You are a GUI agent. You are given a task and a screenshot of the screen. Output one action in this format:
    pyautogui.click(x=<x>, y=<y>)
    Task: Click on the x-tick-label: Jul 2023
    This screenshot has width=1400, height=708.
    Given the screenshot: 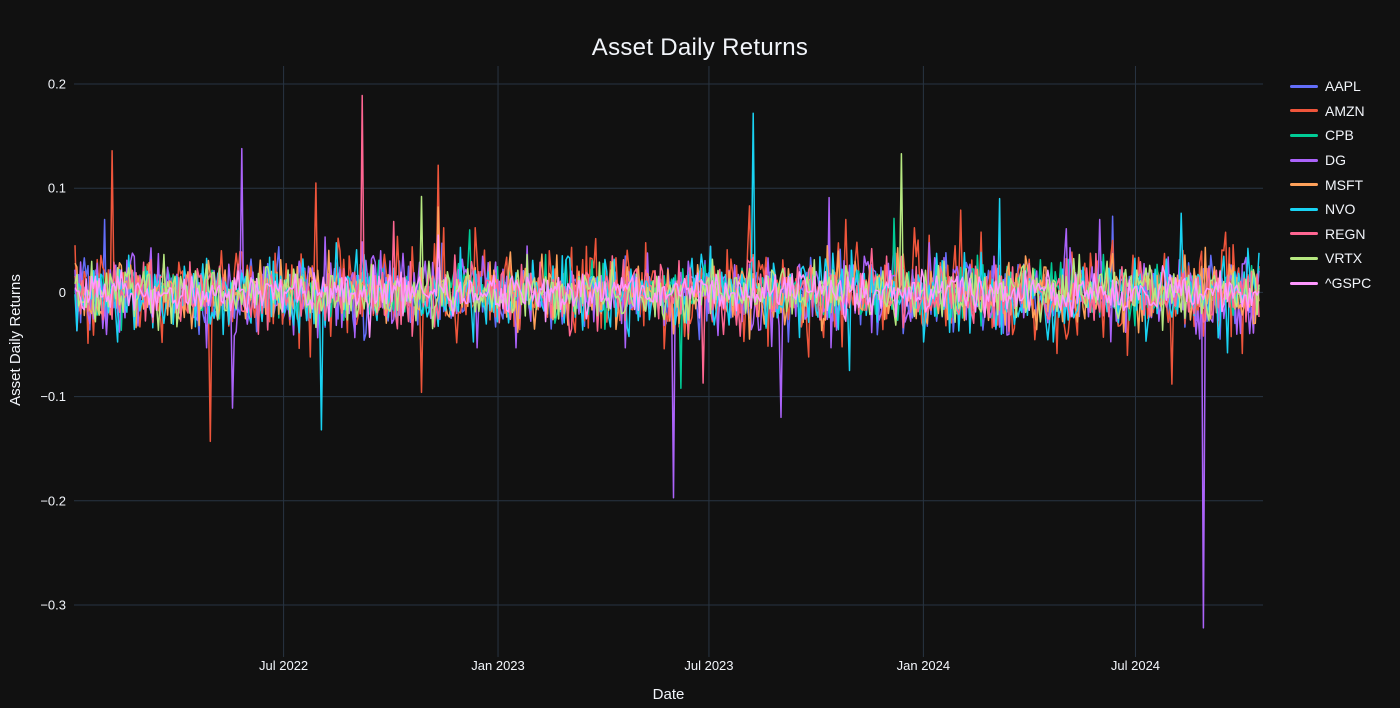 What is the action you would take?
    pyautogui.click(x=708, y=665)
    